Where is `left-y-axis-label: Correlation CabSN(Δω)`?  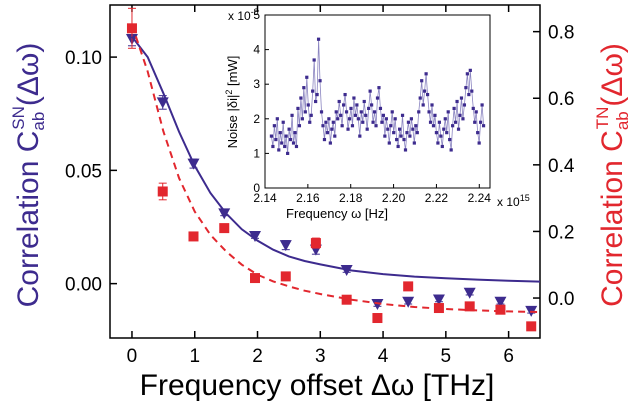 left-y-axis-label: Correlation CabSN(Δω) is located at coordinates (28, 175).